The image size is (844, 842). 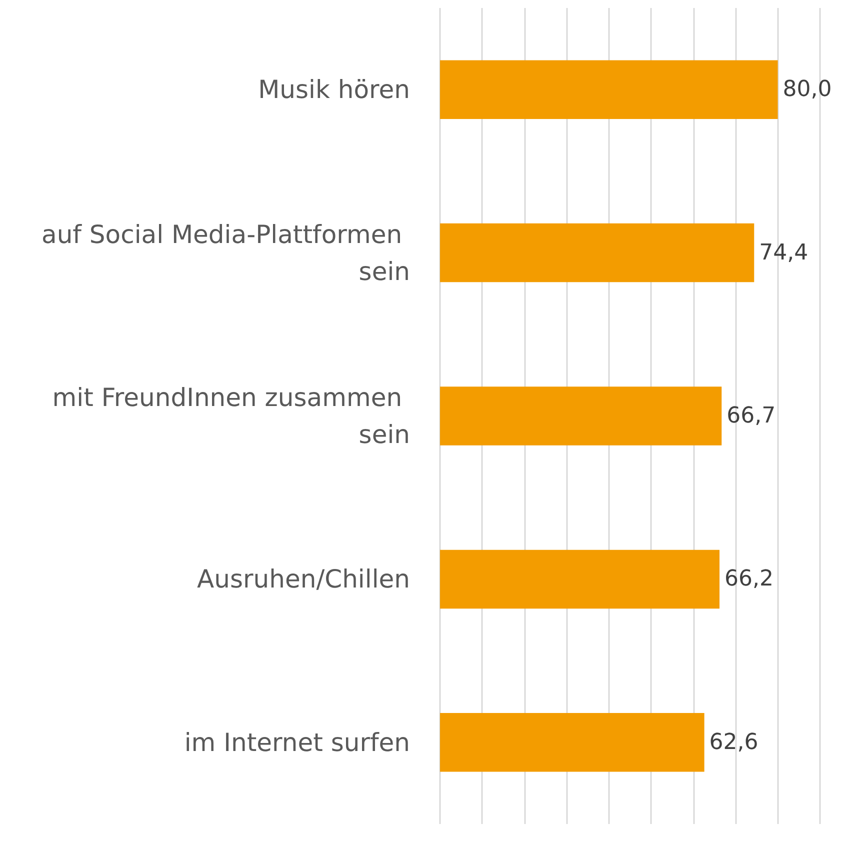 What do you see at coordinates (807, 89) in the screenshot?
I see `data-label: 80,0` at bounding box center [807, 89].